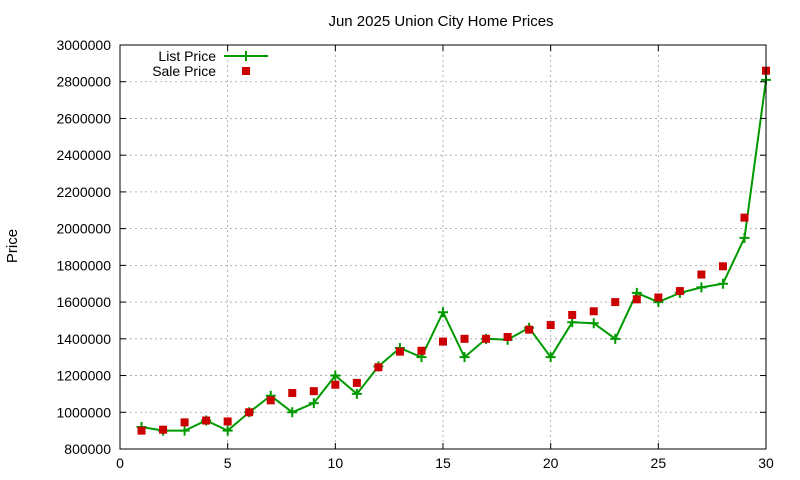 The height and width of the screenshot is (480, 800). I want to click on legend-marker-list-price, so click(246, 56).